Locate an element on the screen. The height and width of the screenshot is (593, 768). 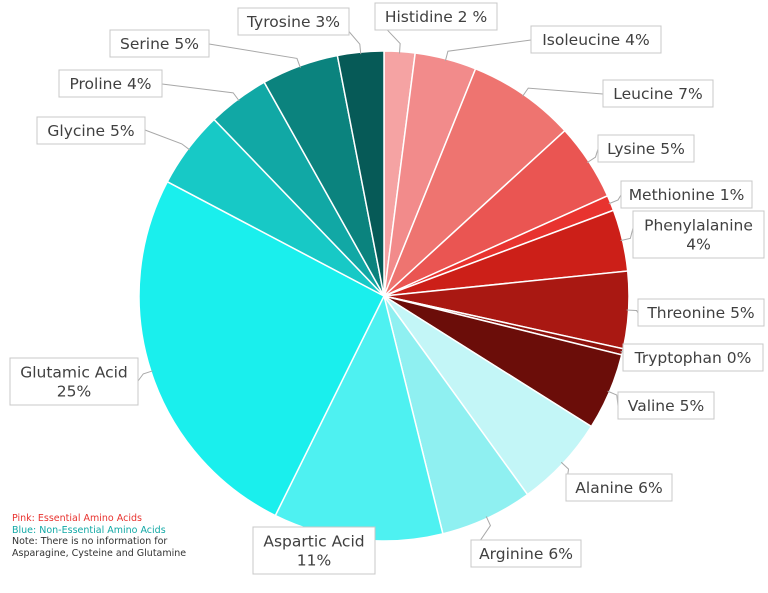
label-box-valine is located at coordinates (666, 405).